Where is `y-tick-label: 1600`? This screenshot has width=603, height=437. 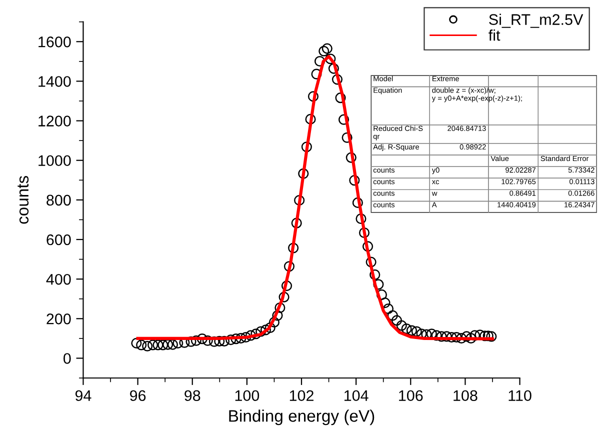
y-tick-label: 1600 is located at coordinates (54, 42).